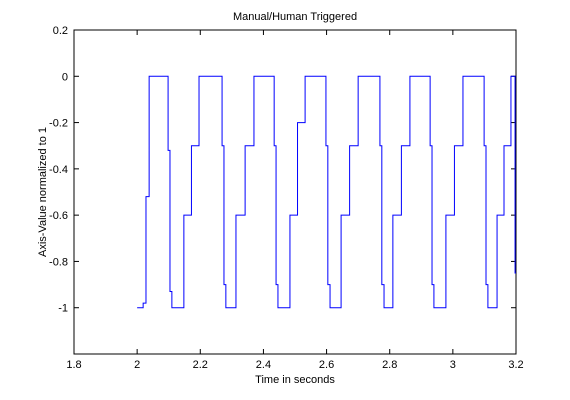 The height and width of the screenshot is (400, 570). I want to click on y-tick-label: -1, so click(63, 309).